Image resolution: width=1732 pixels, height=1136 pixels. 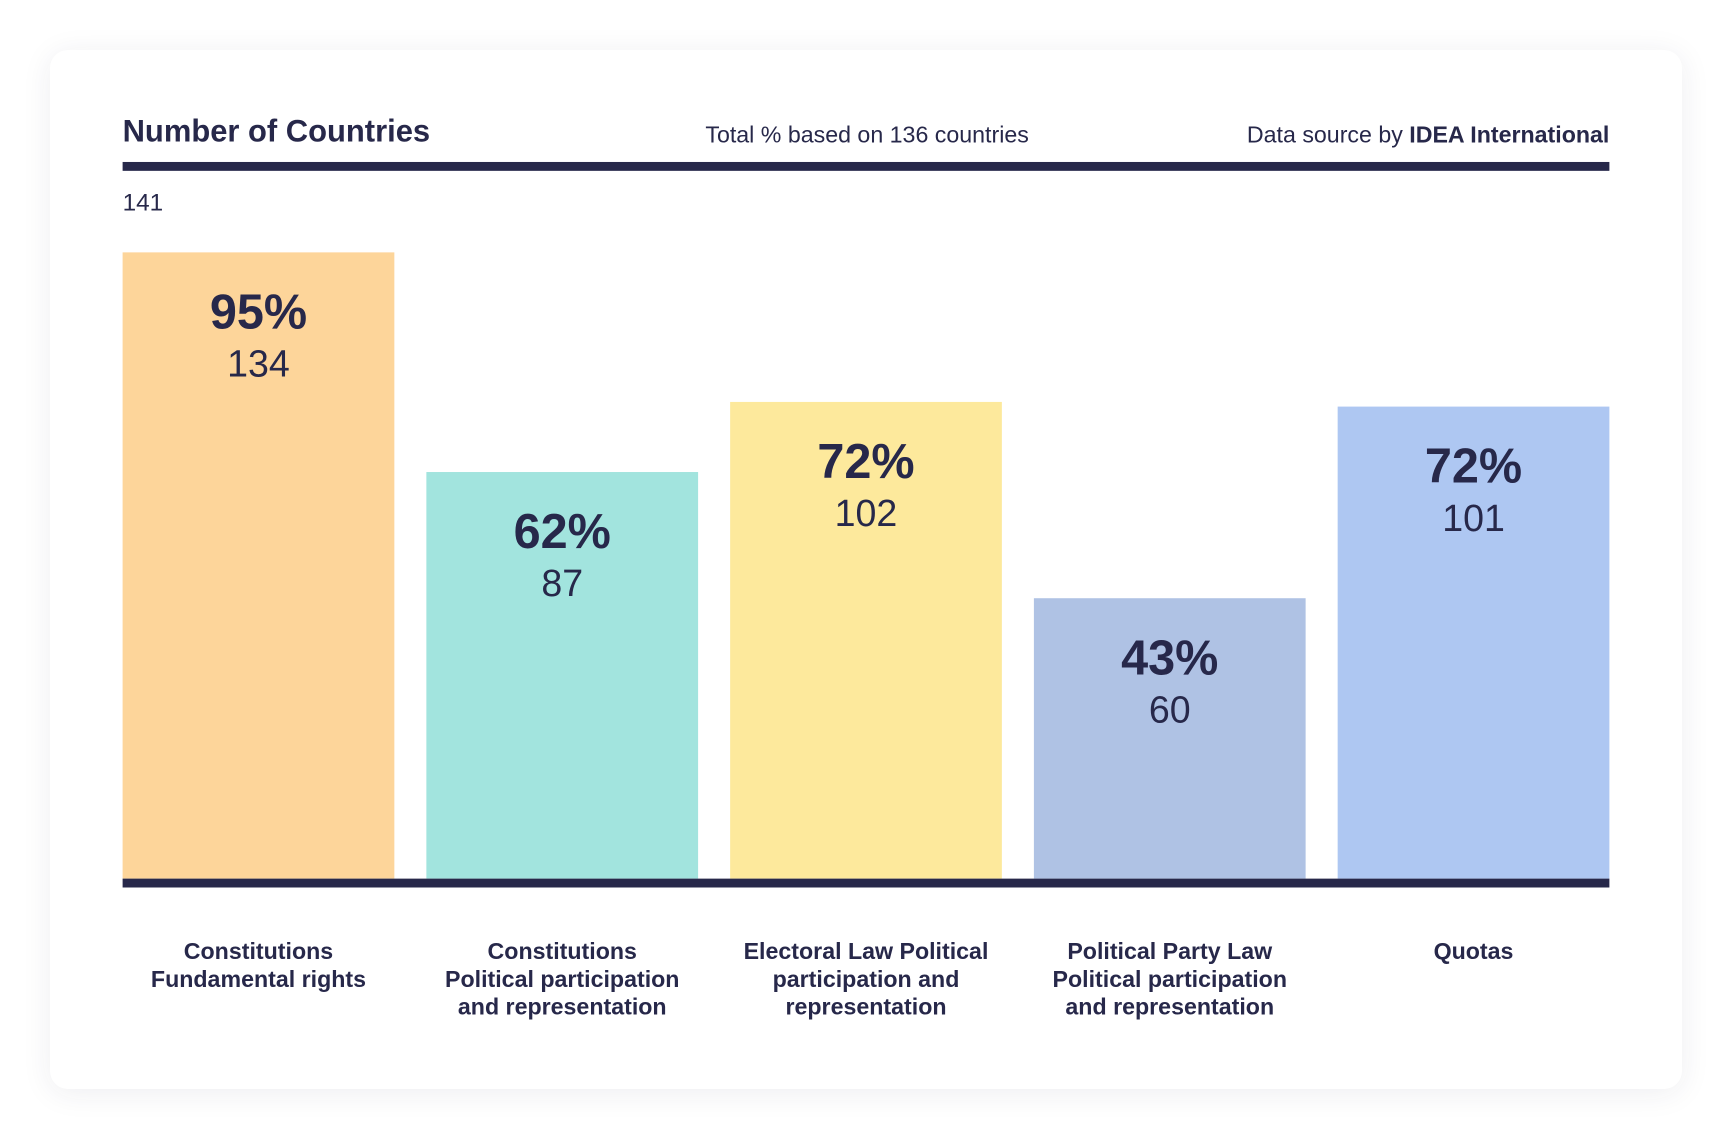 What do you see at coordinates (562, 583) in the screenshot?
I see `value-label: 87` at bounding box center [562, 583].